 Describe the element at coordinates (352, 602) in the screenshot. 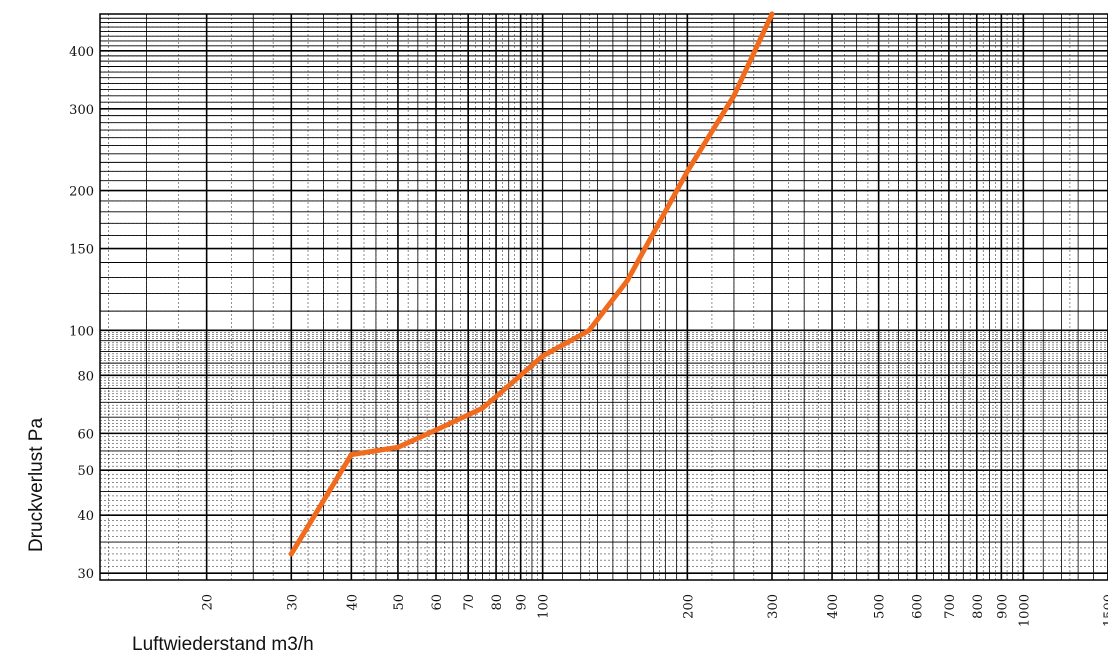

I see `x-tick-label: 40` at that location.